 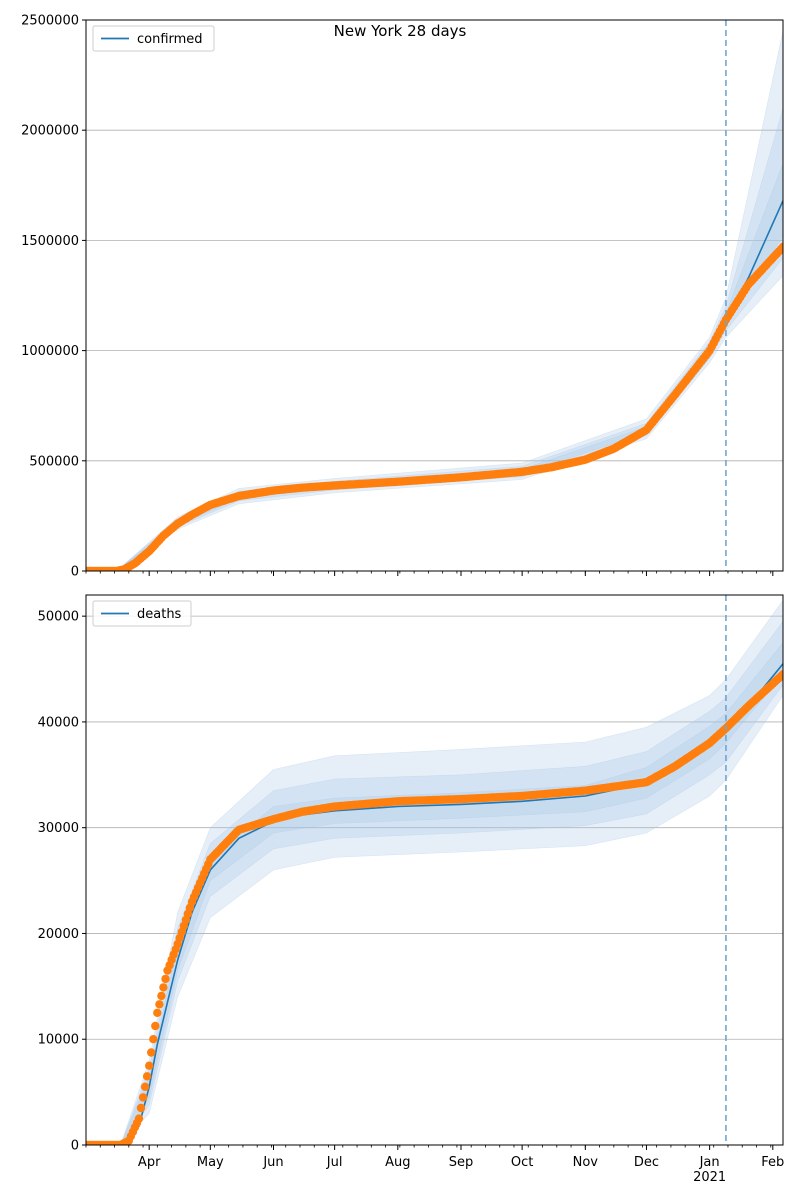 I want to click on y-tick-label: 40000, so click(x=58, y=722).